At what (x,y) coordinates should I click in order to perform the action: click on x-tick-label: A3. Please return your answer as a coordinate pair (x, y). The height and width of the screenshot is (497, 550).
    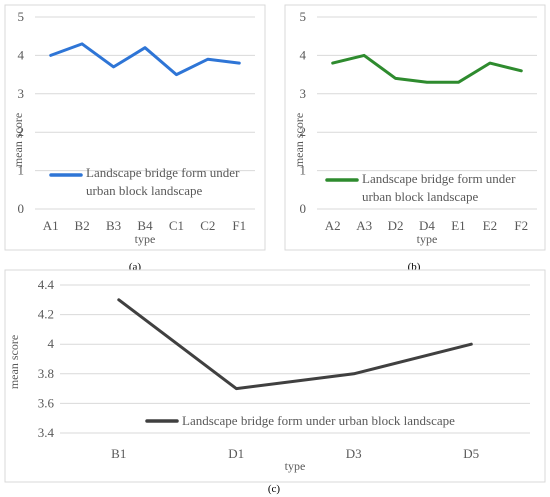
    Looking at the image, I should click on (364, 225).